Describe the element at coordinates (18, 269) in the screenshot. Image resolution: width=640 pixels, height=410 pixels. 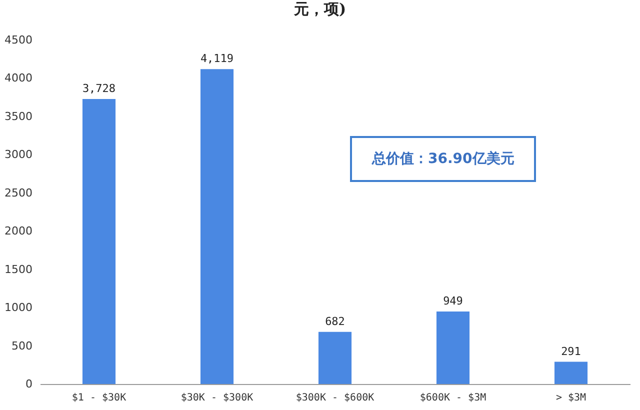
I see `y-tick-label: 1500` at that location.